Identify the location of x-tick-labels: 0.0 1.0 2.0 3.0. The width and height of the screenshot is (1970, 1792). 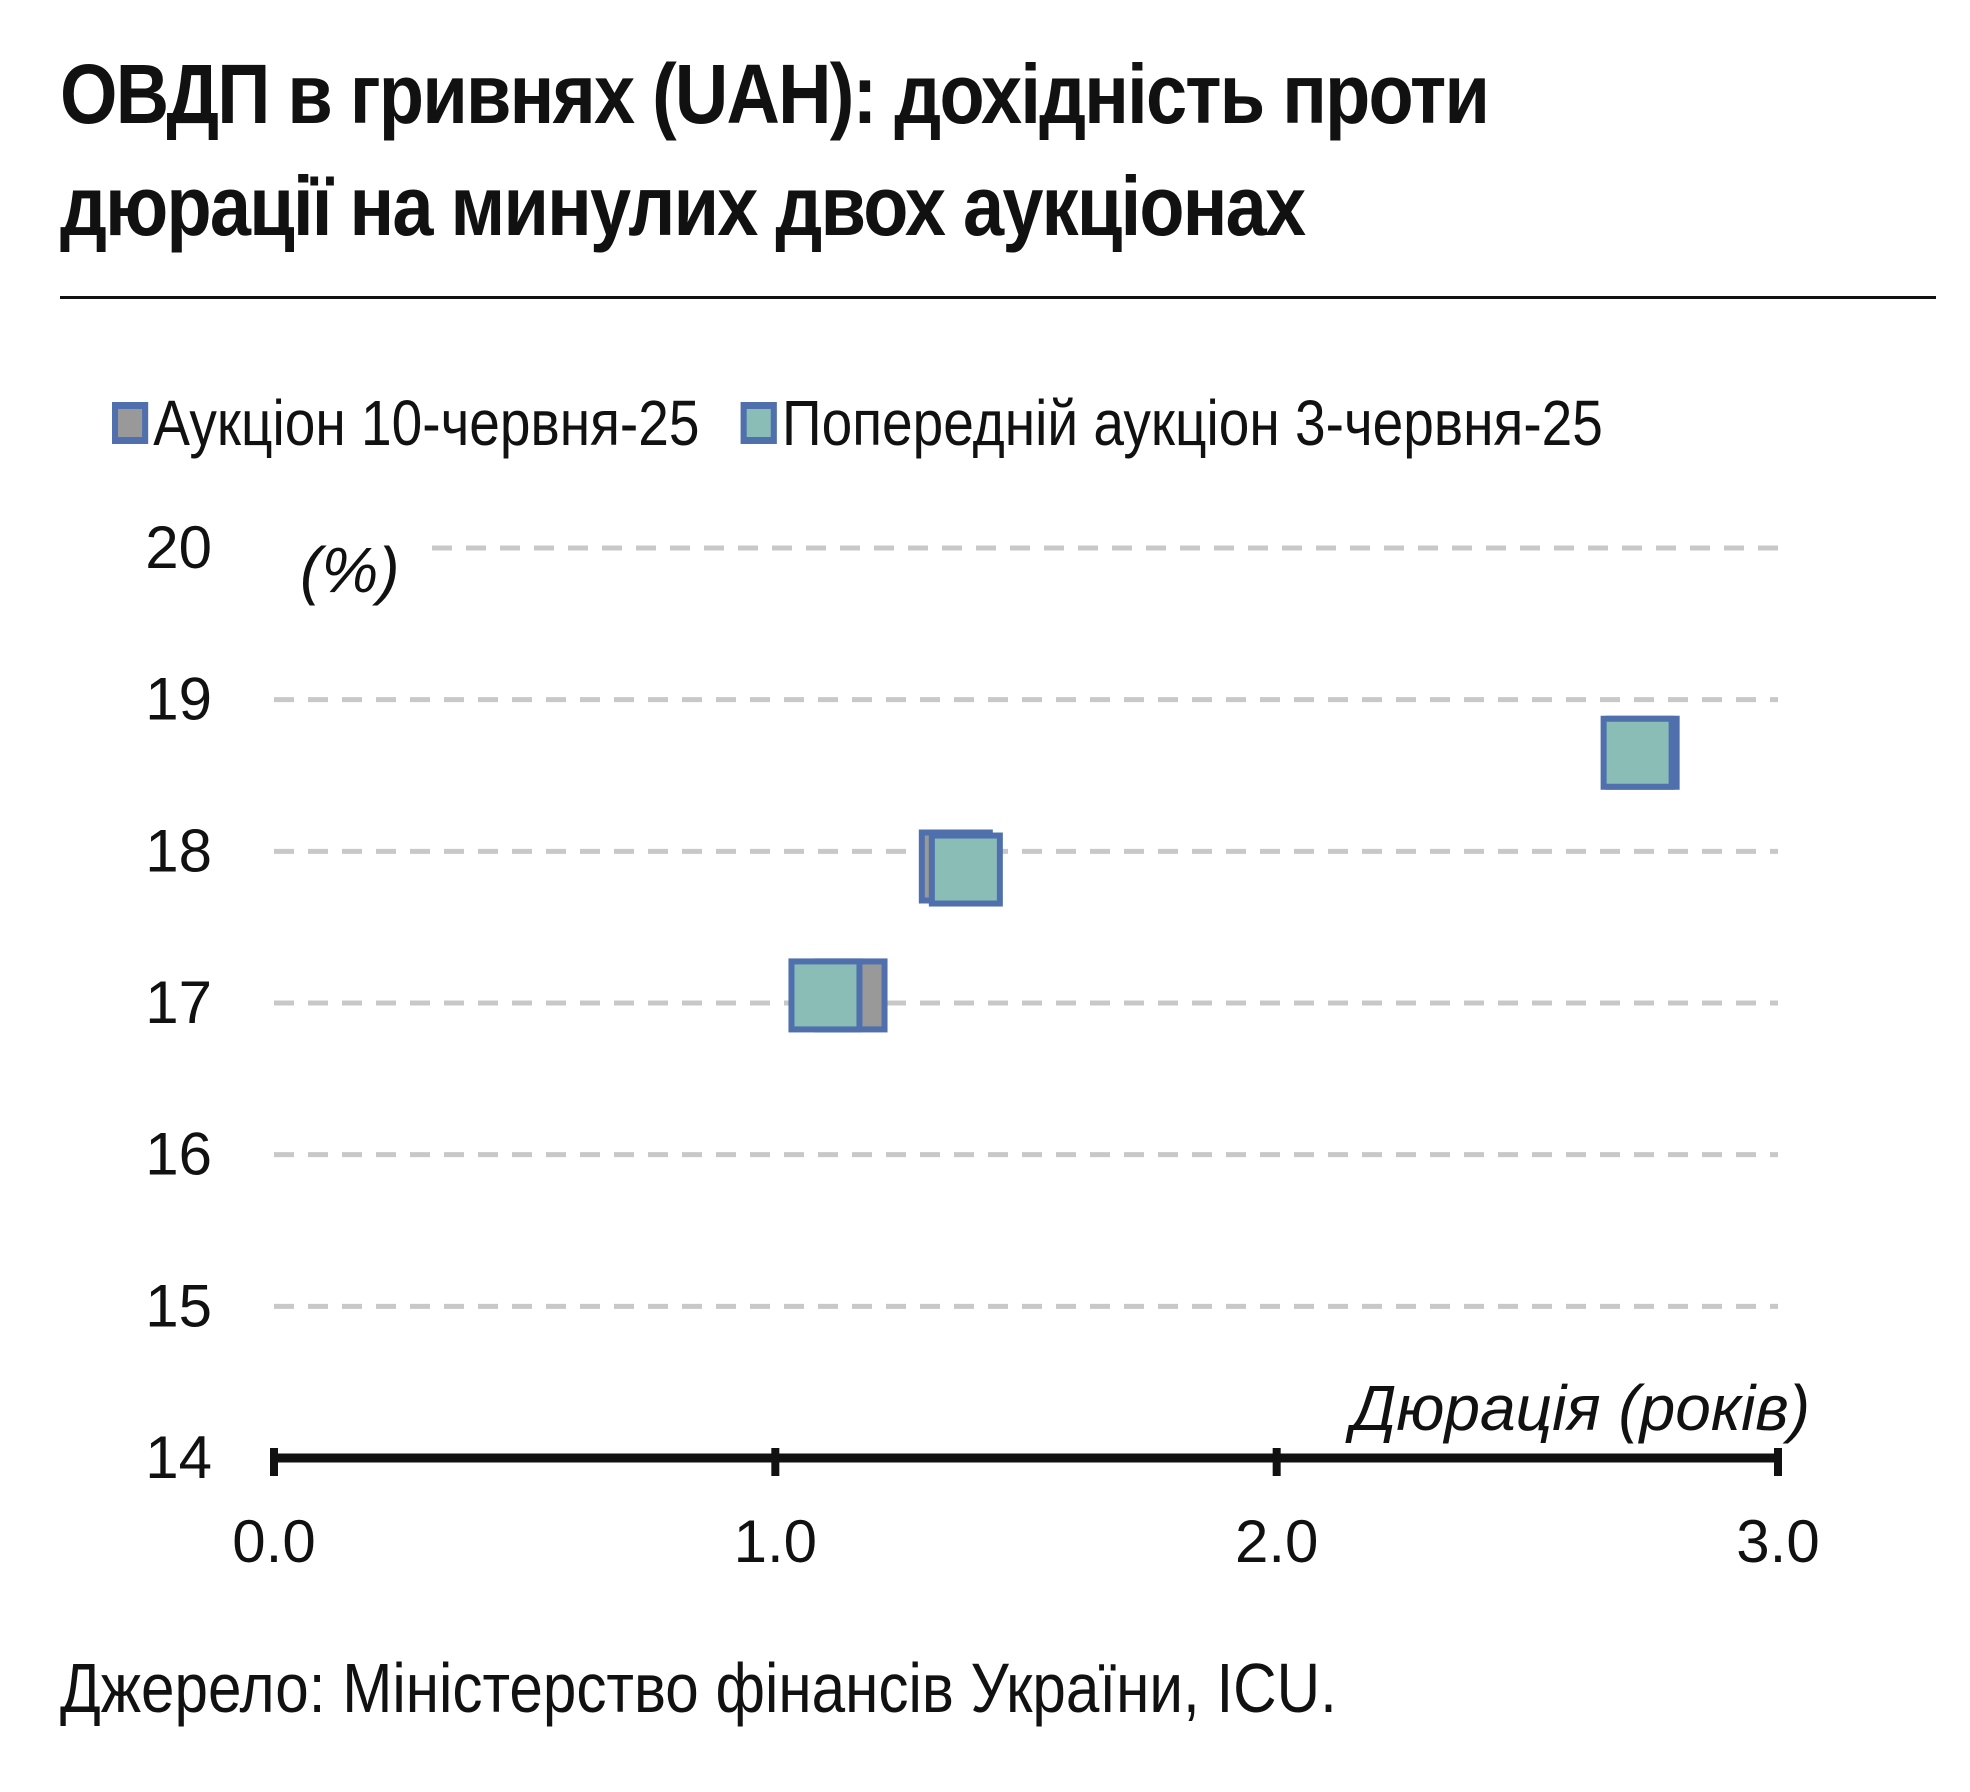
(1025, 1541).